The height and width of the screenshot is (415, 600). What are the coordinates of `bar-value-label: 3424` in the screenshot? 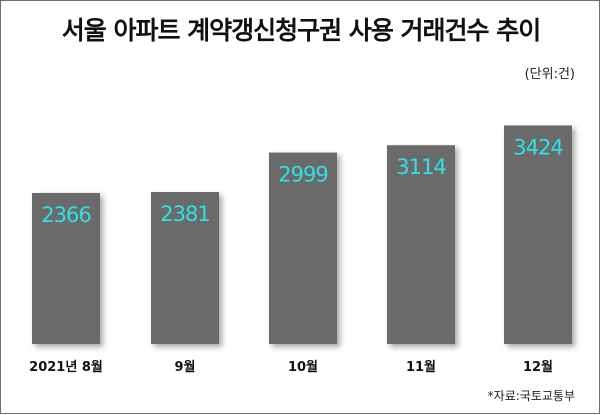 It's located at (538, 147).